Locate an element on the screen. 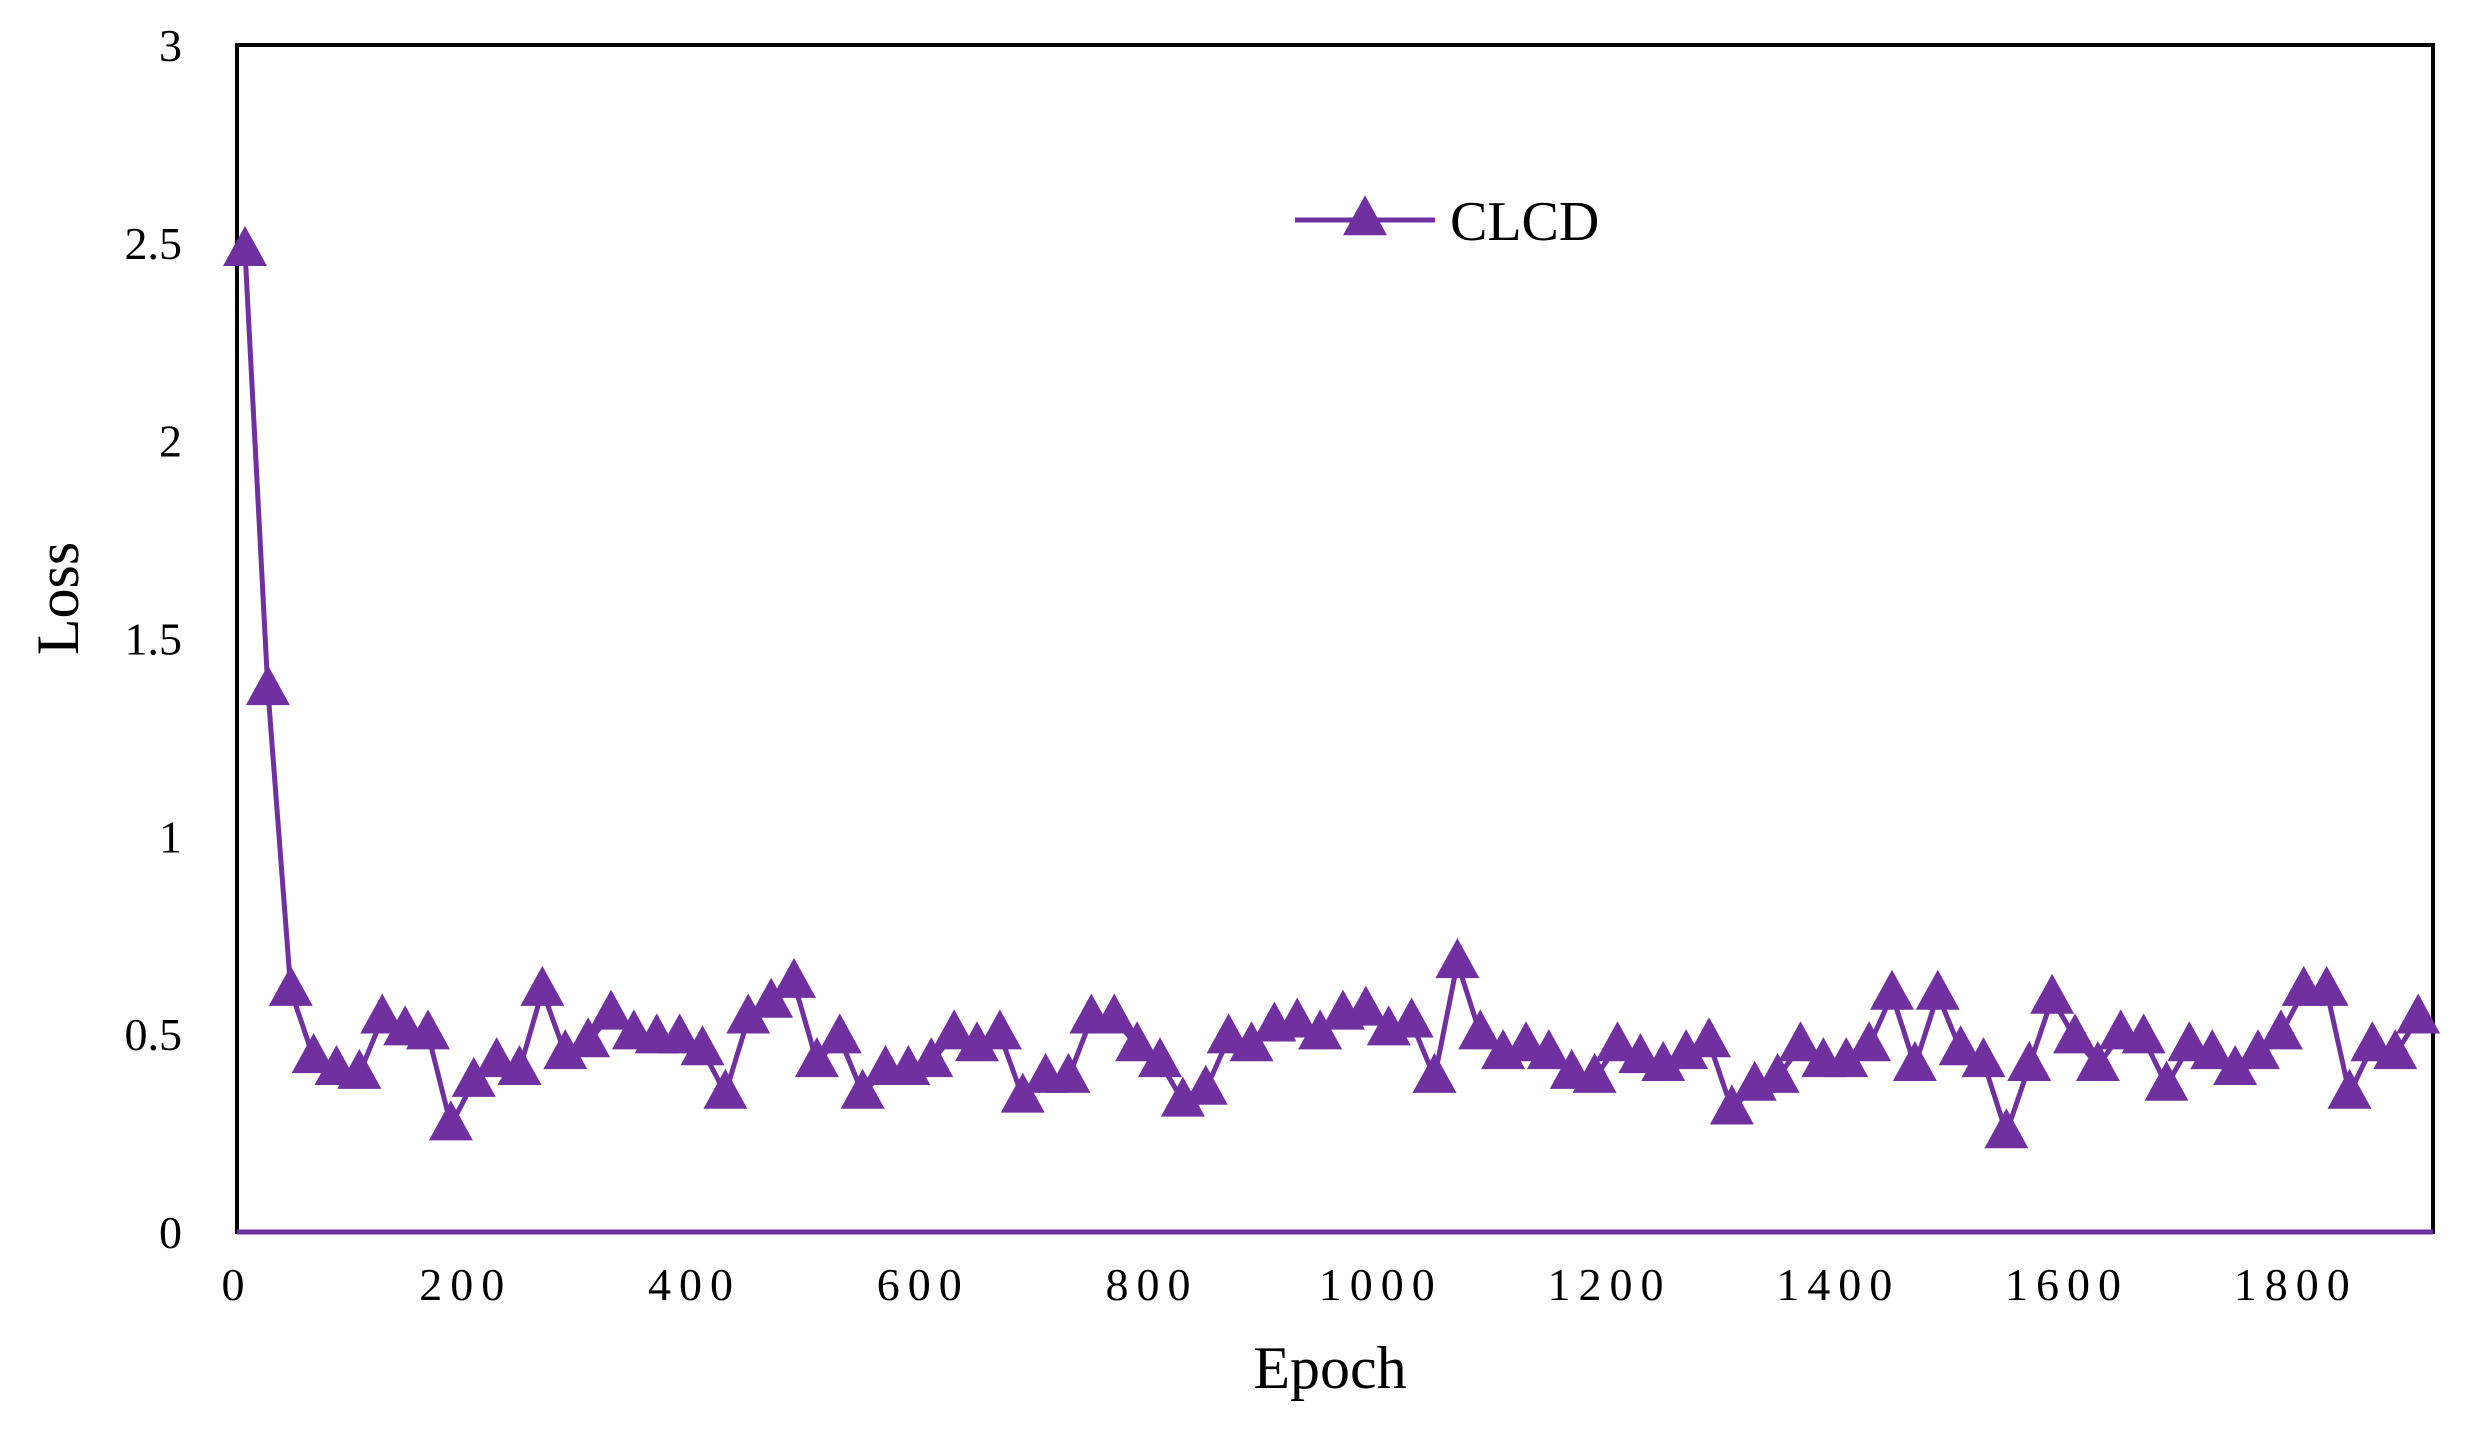 Image resolution: width=2466 pixels, height=1433 pixels. x-tick-label: 200 is located at coordinates (465, 1284).